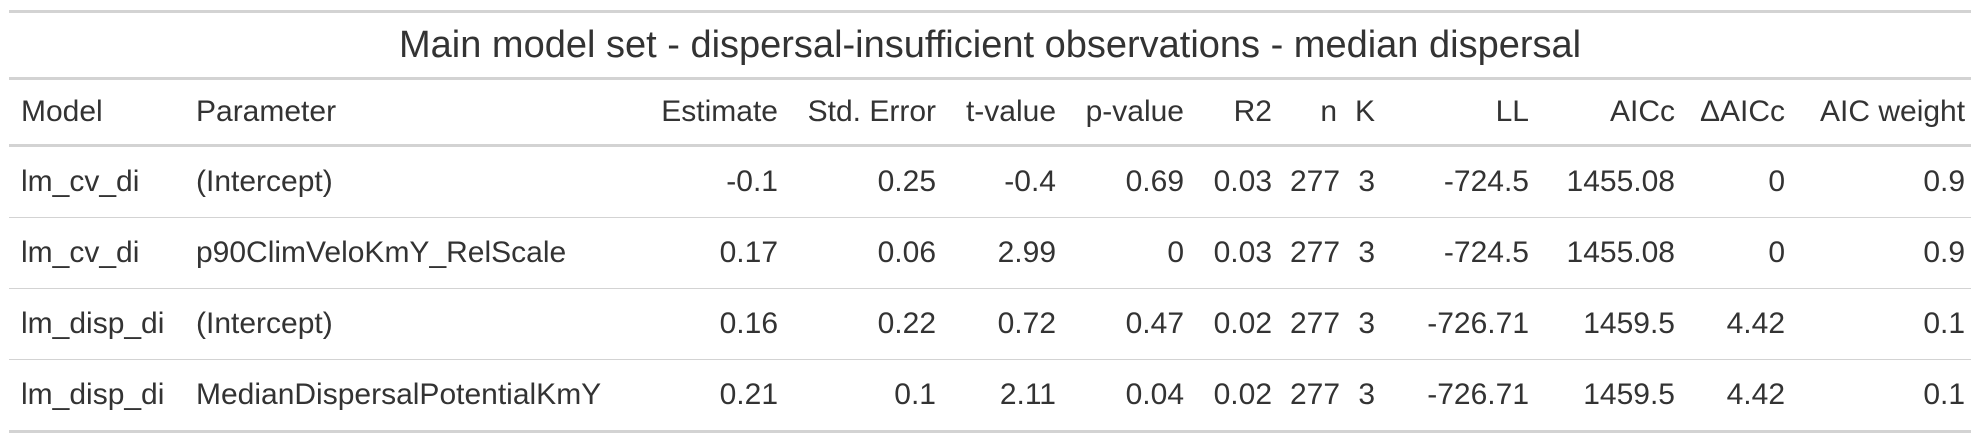 This screenshot has height=440, width=1980. What do you see at coordinates (1126, 324) in the screenshot?
I see `cell-p-value: 0.47` at bounding box center [1126, 324].